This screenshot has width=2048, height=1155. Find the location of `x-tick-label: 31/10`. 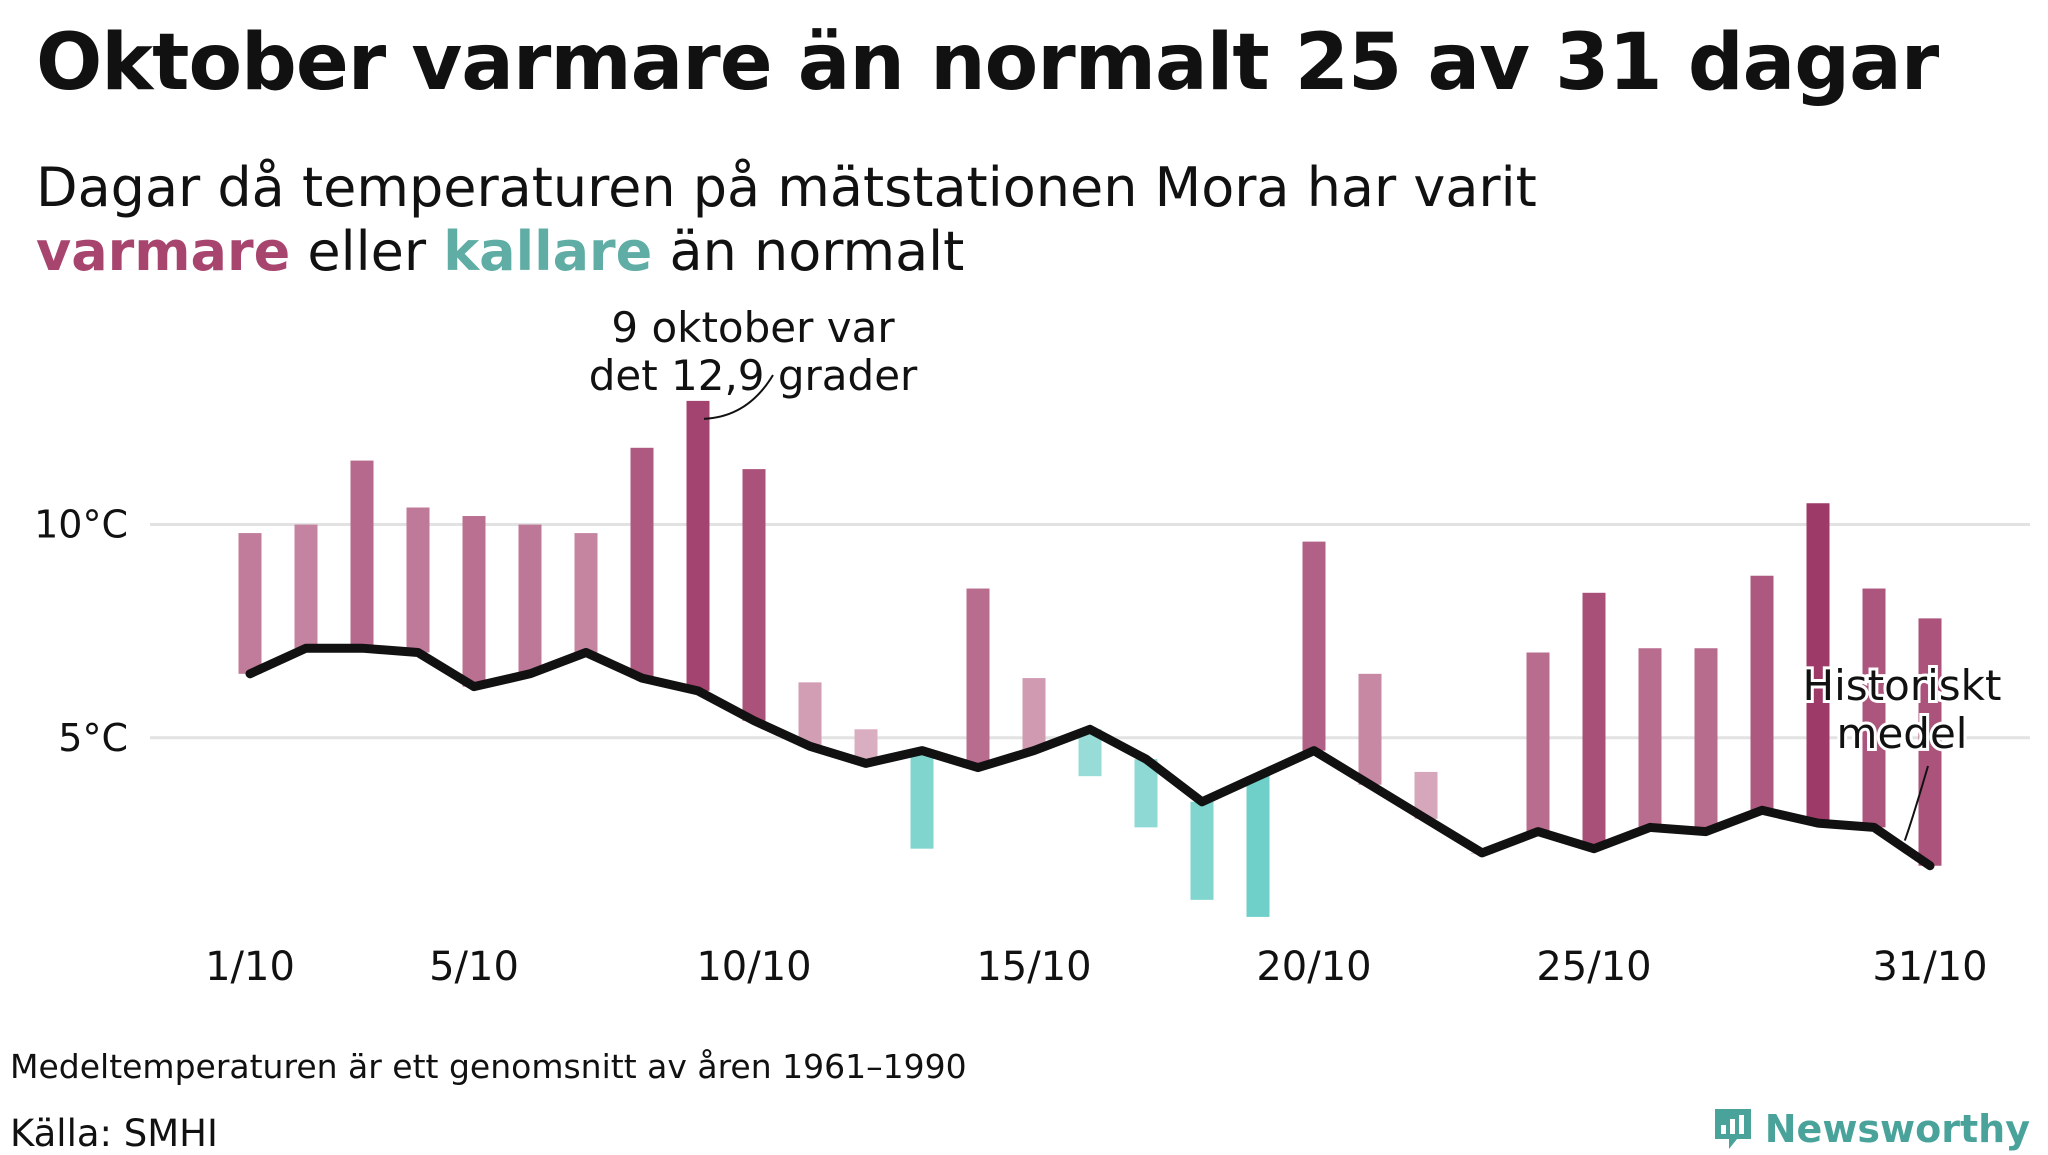

x-tick-label: 31/10 is located at coordinates (1929, 967).